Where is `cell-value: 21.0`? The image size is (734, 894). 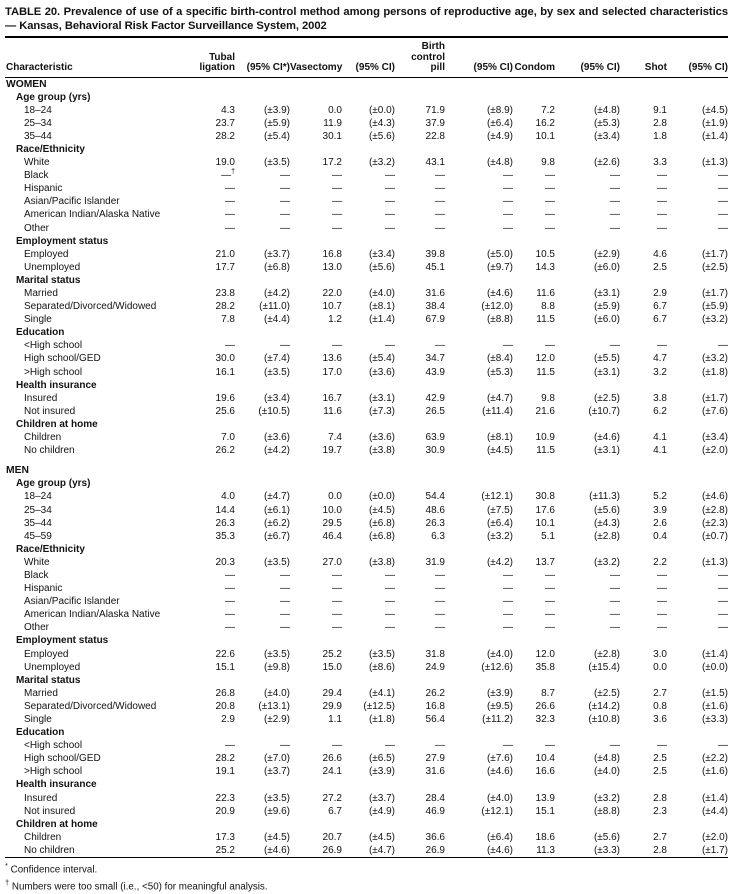 cell-value: 21.0 is located at coordinates (225, 254).